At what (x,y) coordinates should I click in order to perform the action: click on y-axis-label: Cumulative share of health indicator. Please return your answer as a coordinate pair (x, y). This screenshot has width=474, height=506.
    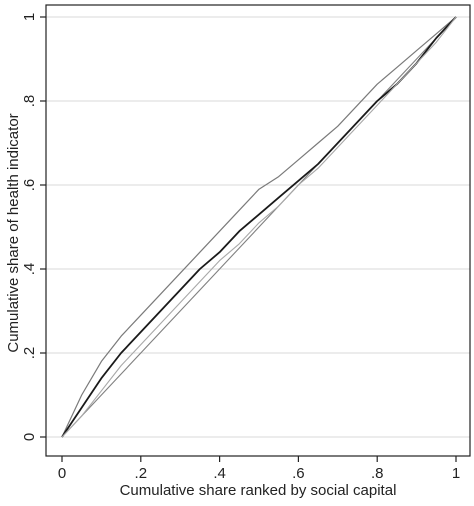
    Looking at the image, I should click on (13, 232).